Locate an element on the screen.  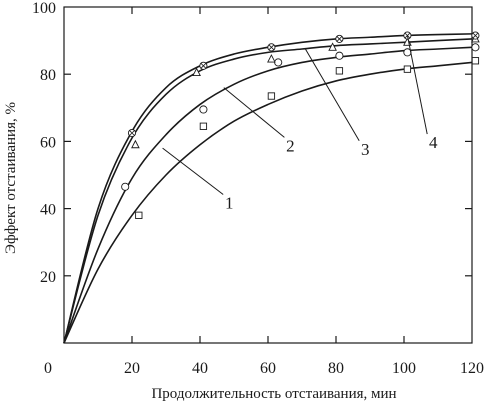
y-tick-label: 100 is located at coordinates (44, 8).